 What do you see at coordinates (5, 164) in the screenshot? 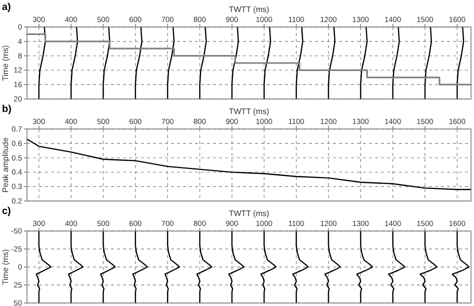
I see `y-axis-title: Peak amplitude` at bounding box center [5, 164].